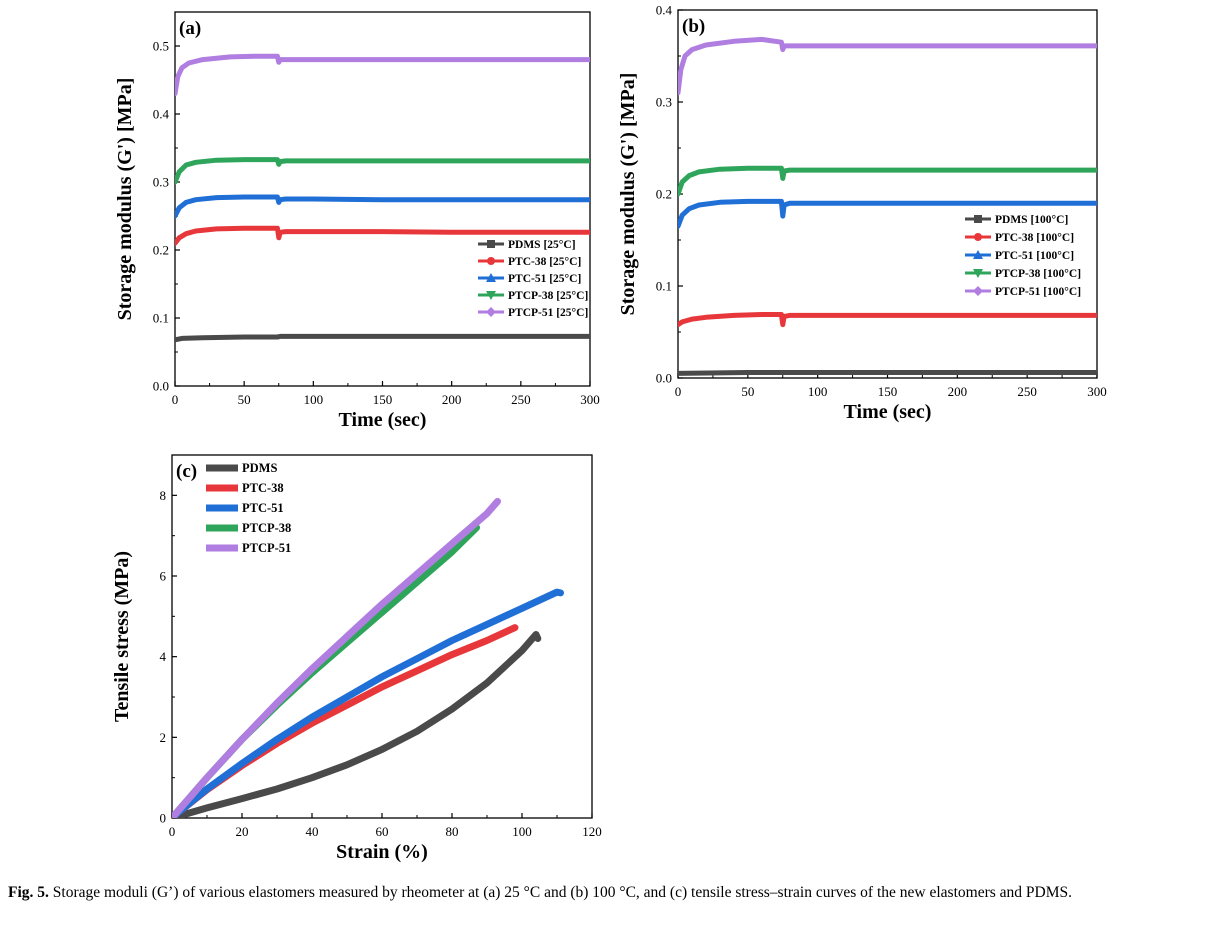 Image resolution: width=1224 pixels, height=926 pixels. Describe the element at coordinates (28, 892) in the screenshot. I see `caption-label: Fig. 5.` at that location.